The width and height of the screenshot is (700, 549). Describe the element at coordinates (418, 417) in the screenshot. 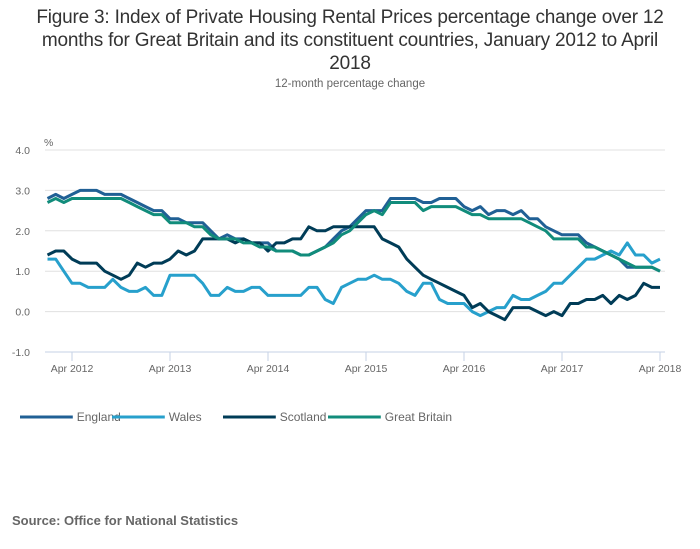

I see `legend-label: Great Britain` at that location.